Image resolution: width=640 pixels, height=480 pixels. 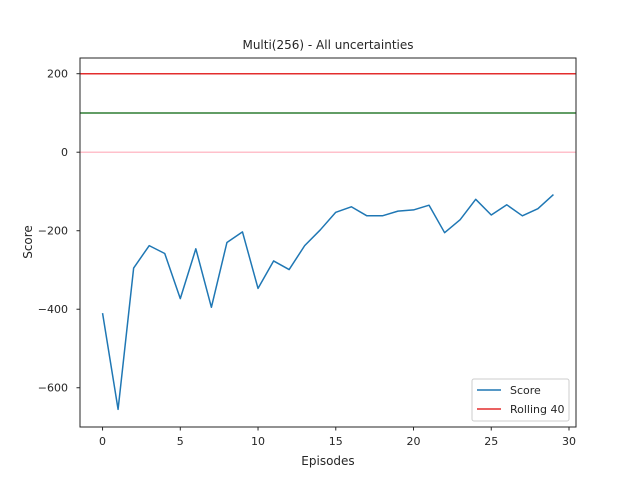 What do you see at coordinates (258, 441) in the screenshot?
I see `x-tick-label: 10` at bounding box center [258, 441].